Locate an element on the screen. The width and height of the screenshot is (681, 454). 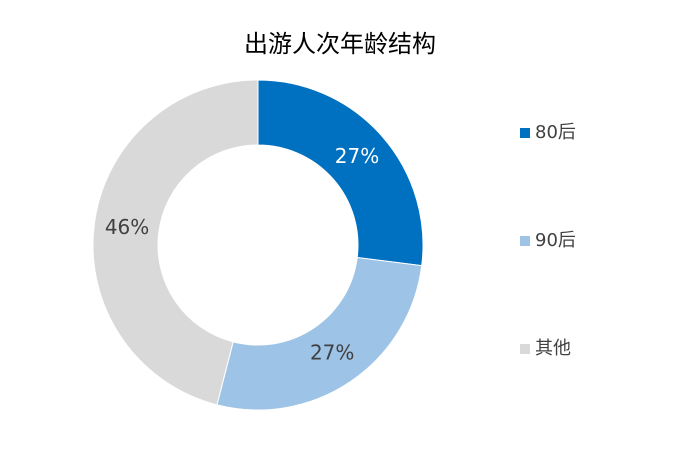
chart-title: 出游人次年龄结构 is located at coordinates (340, 44).